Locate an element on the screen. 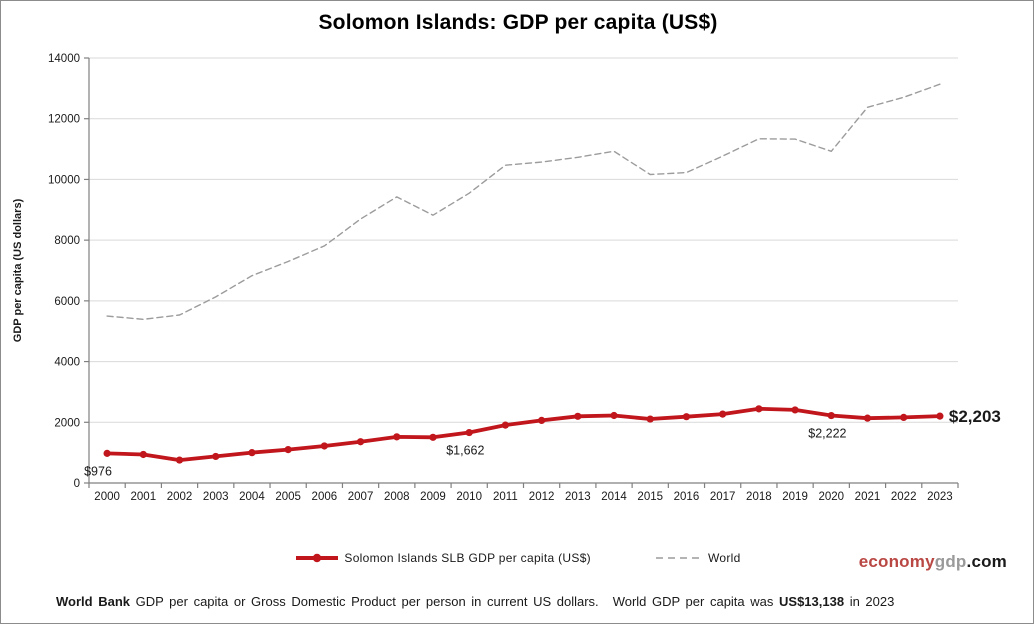  main-series-line is located at coordinates (523, 434).